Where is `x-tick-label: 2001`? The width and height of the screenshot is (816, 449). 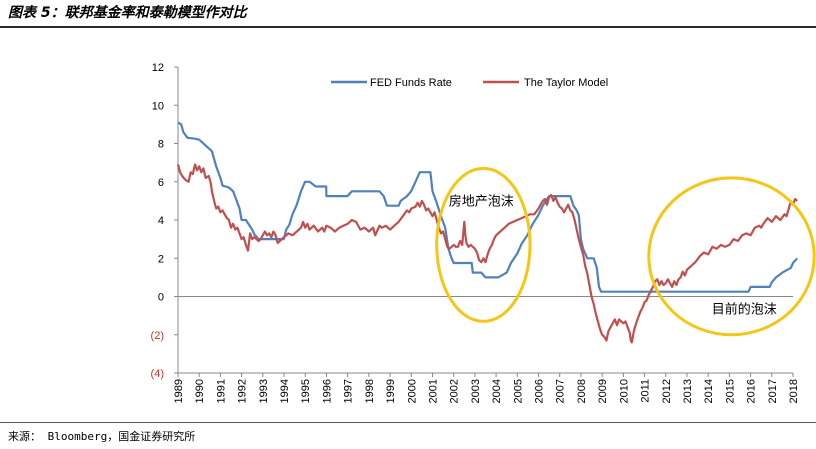 x-tick-label: 2001 is located at coordinates (433, 391).